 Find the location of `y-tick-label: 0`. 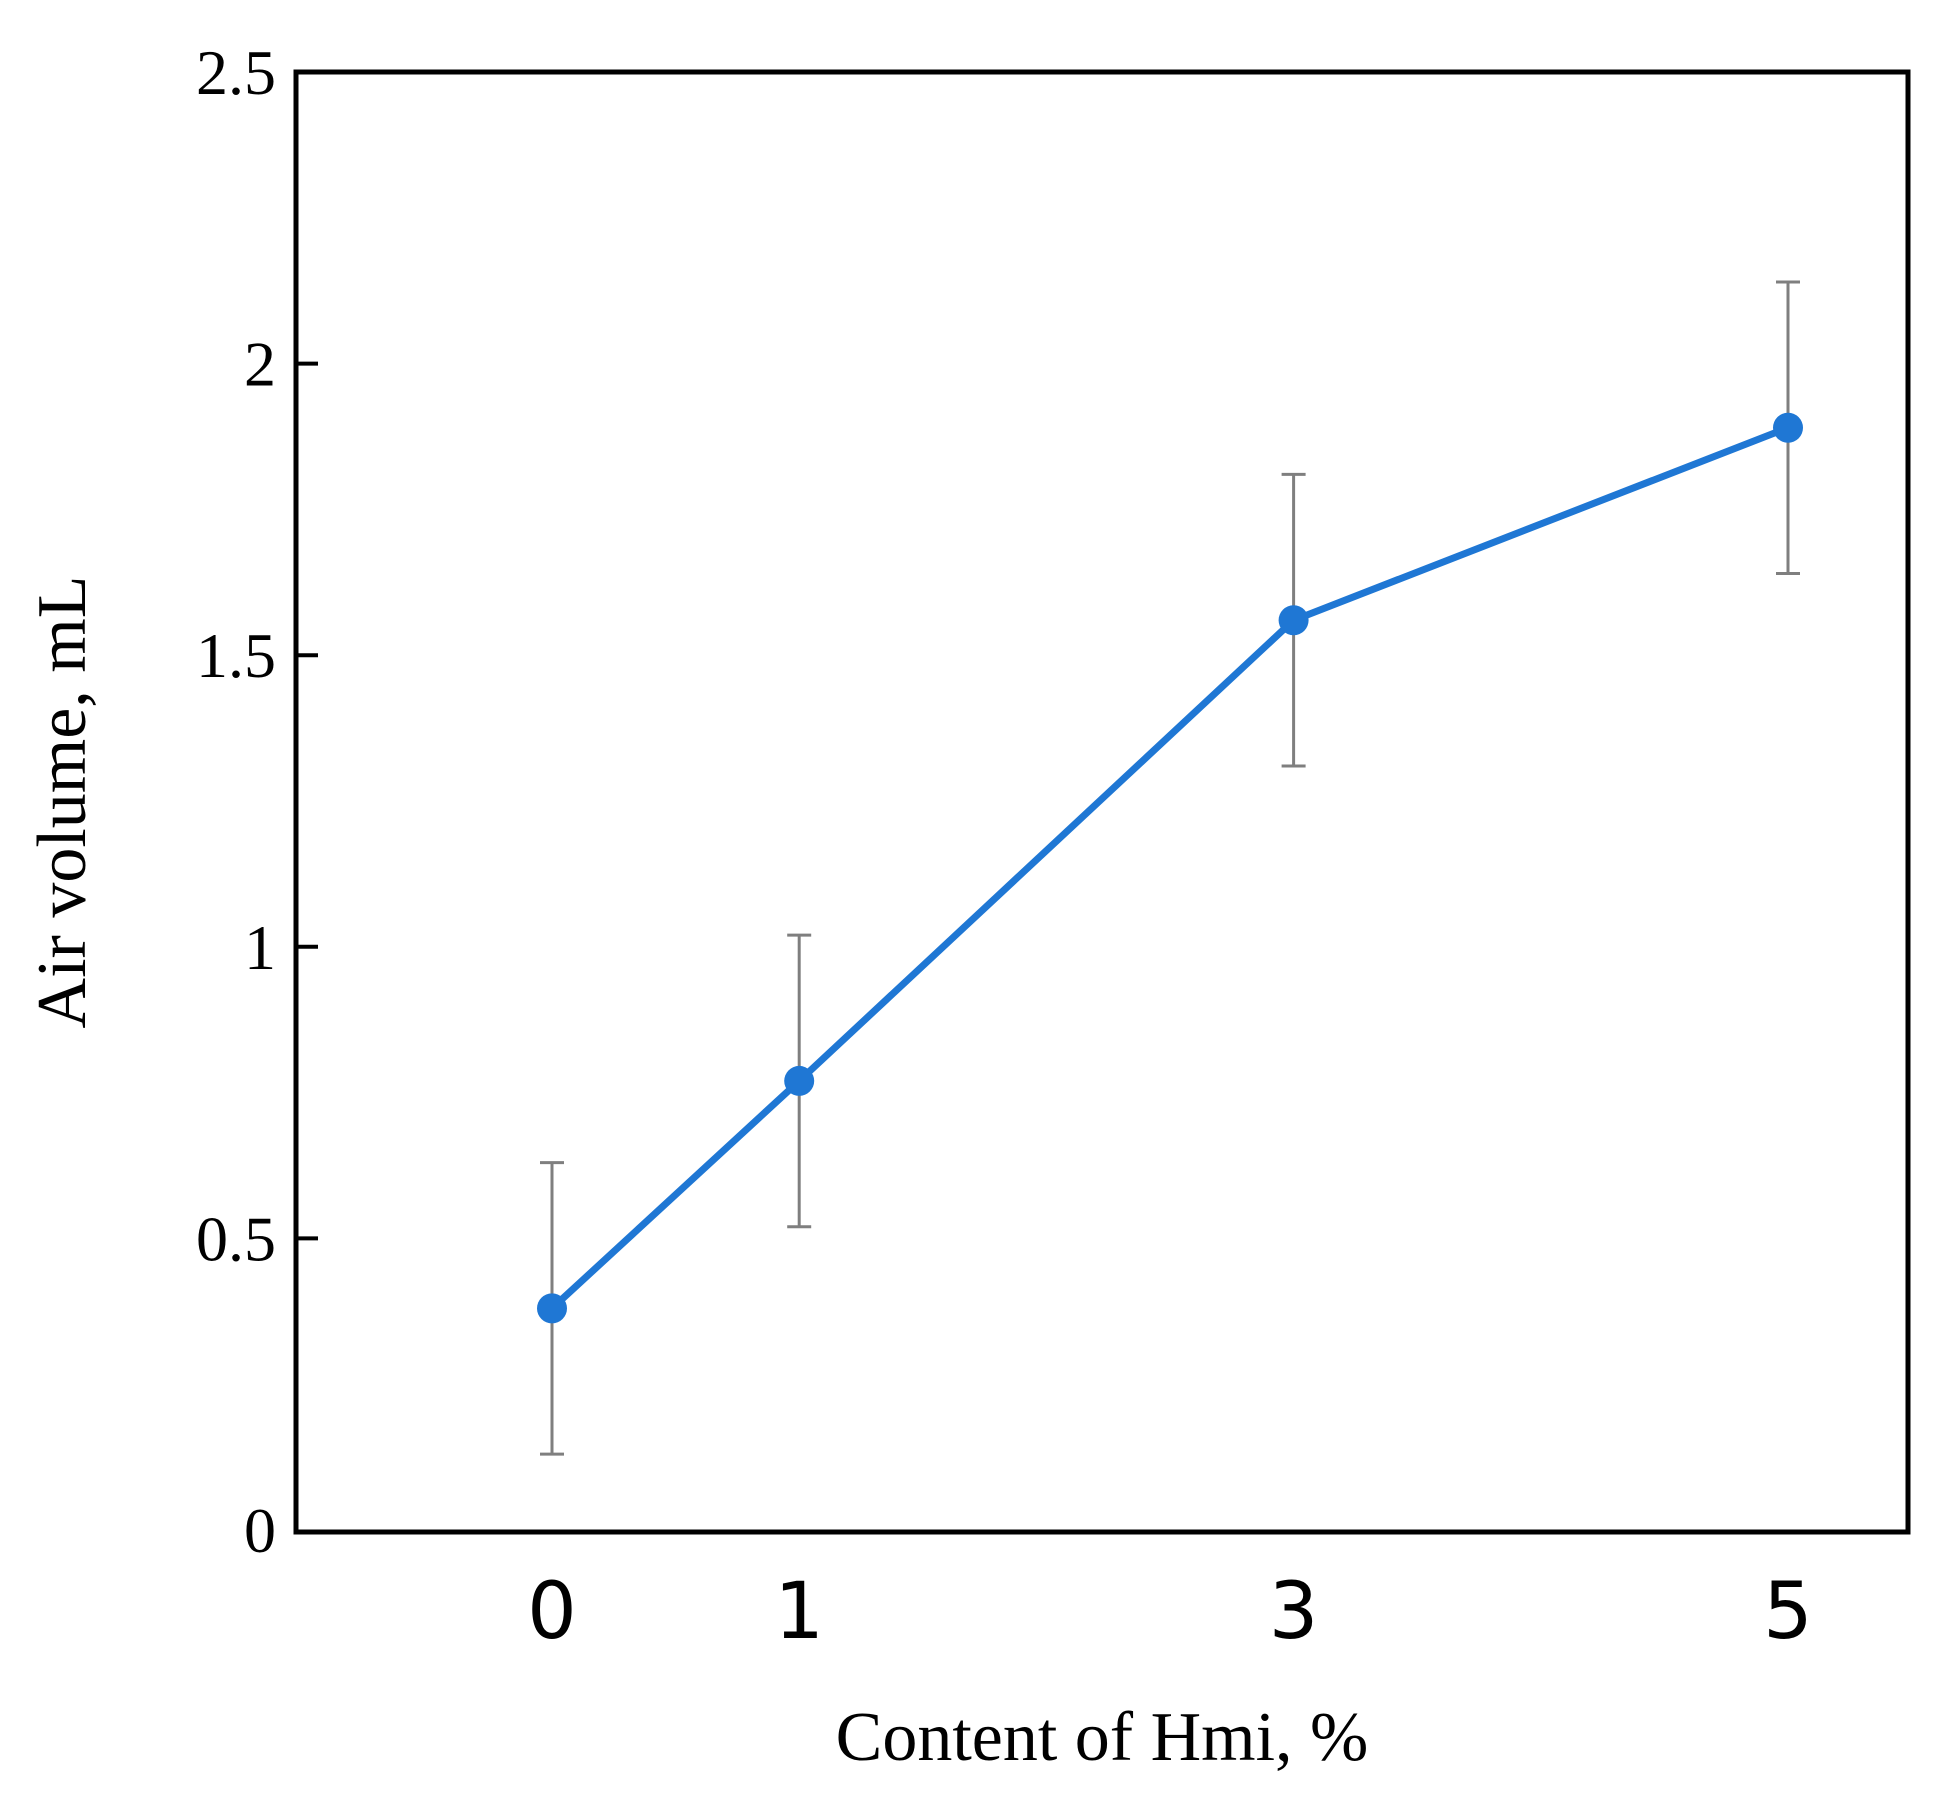

y-tick-label: 0 is located at coordinates (260, 1530).